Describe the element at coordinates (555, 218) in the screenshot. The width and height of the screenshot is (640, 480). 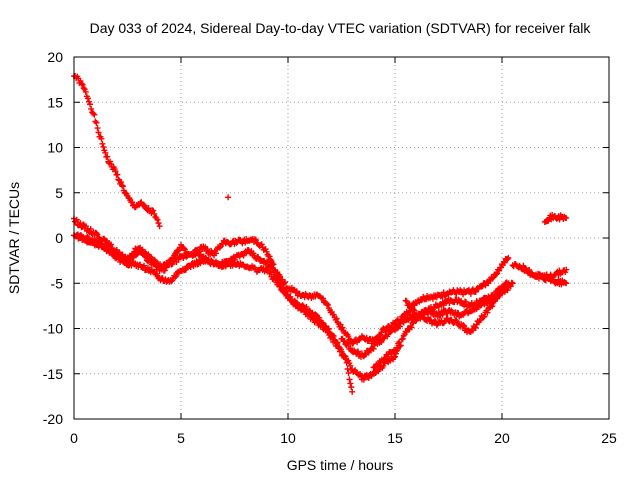
I see `series-late-upper` at that location.